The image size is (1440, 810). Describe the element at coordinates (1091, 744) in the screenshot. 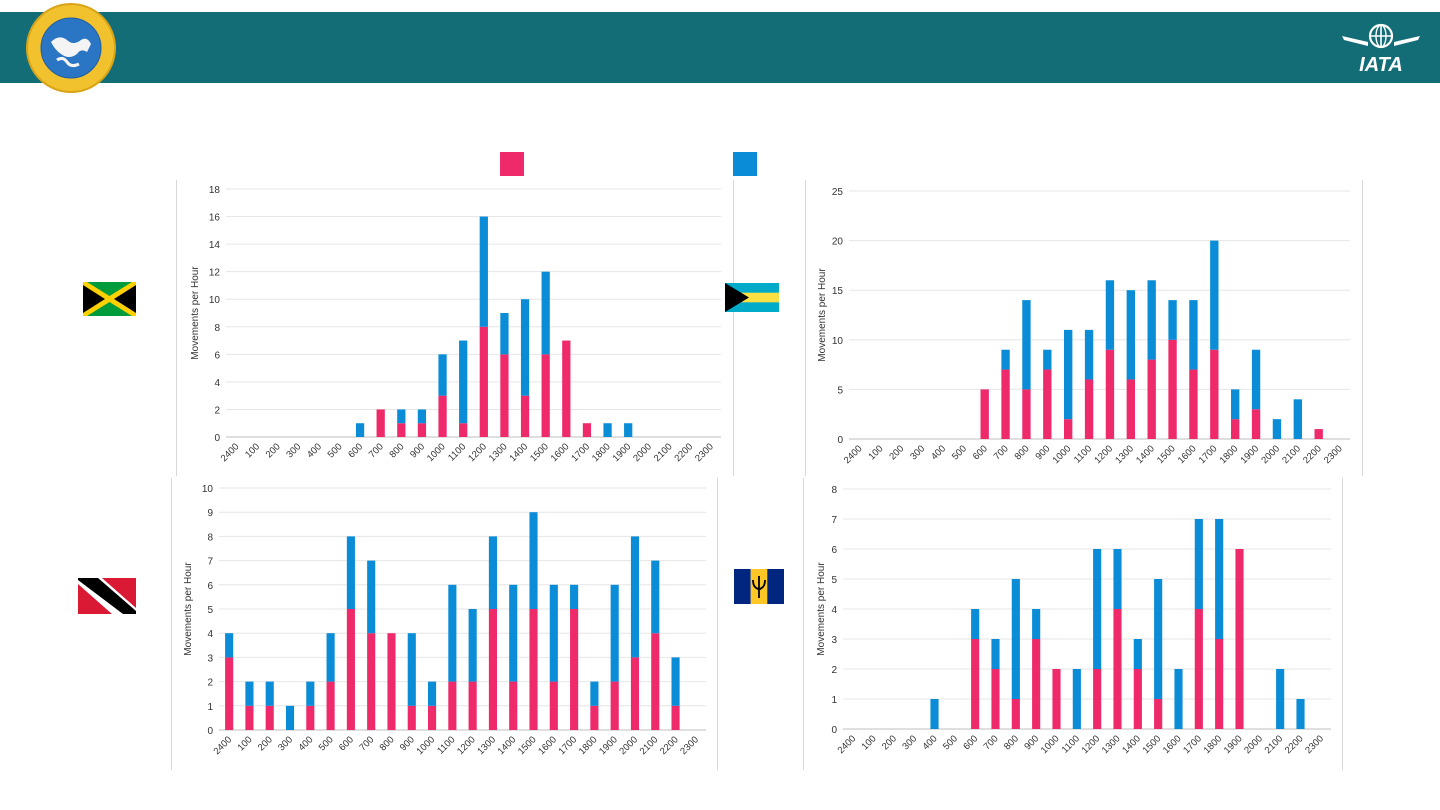

I see `x-tick-label: 1200` at that location.